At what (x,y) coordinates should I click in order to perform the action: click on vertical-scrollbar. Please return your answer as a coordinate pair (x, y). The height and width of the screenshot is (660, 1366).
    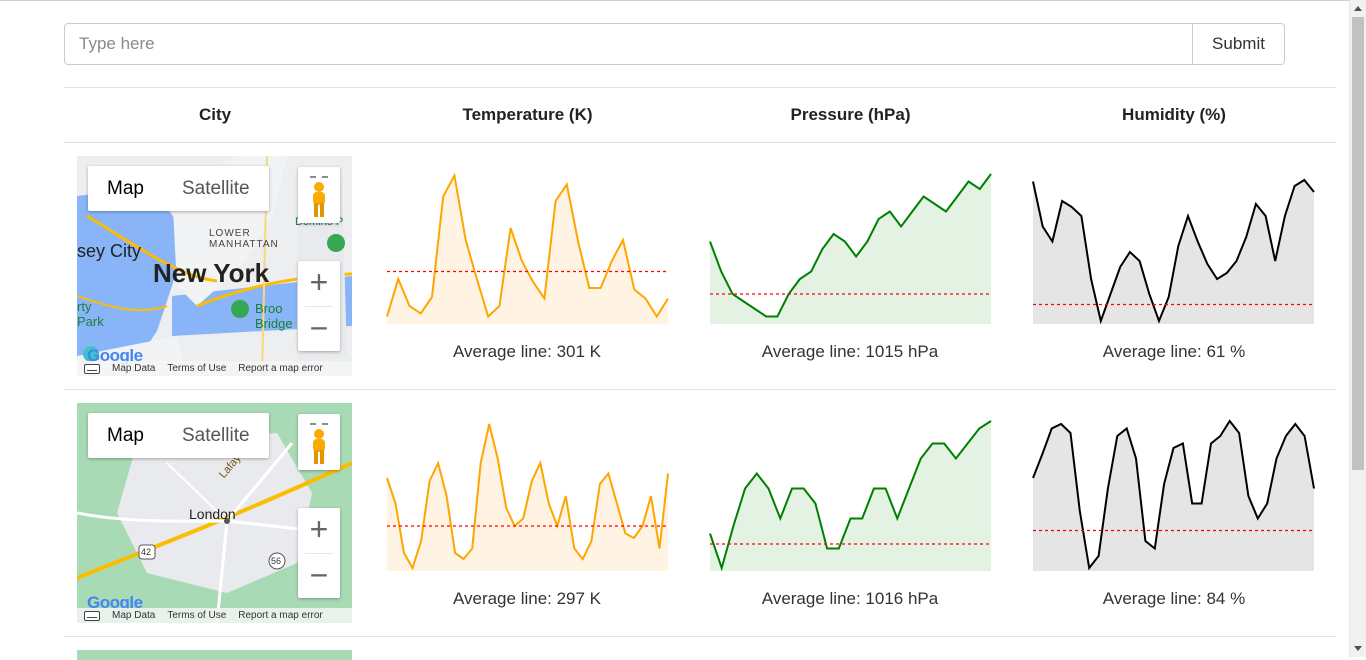
    Looking at the image, I should click on (1357, 328).